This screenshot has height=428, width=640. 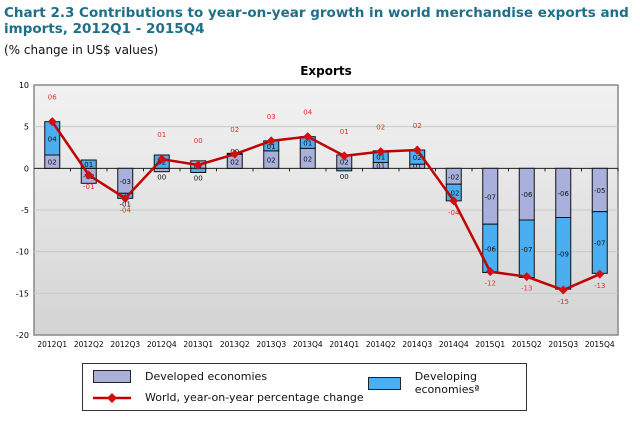 What do you see at coordinates (81, 50) in the screenshot?
I see `chart-subtitle: (% change in US$ values)` at bounding box center [81, 50].